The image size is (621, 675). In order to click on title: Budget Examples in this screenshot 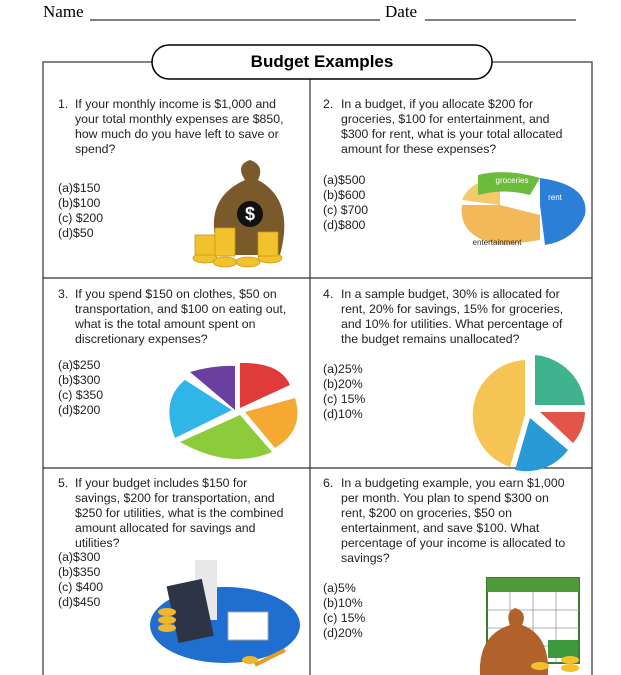, I will do `click(322, 61)`.